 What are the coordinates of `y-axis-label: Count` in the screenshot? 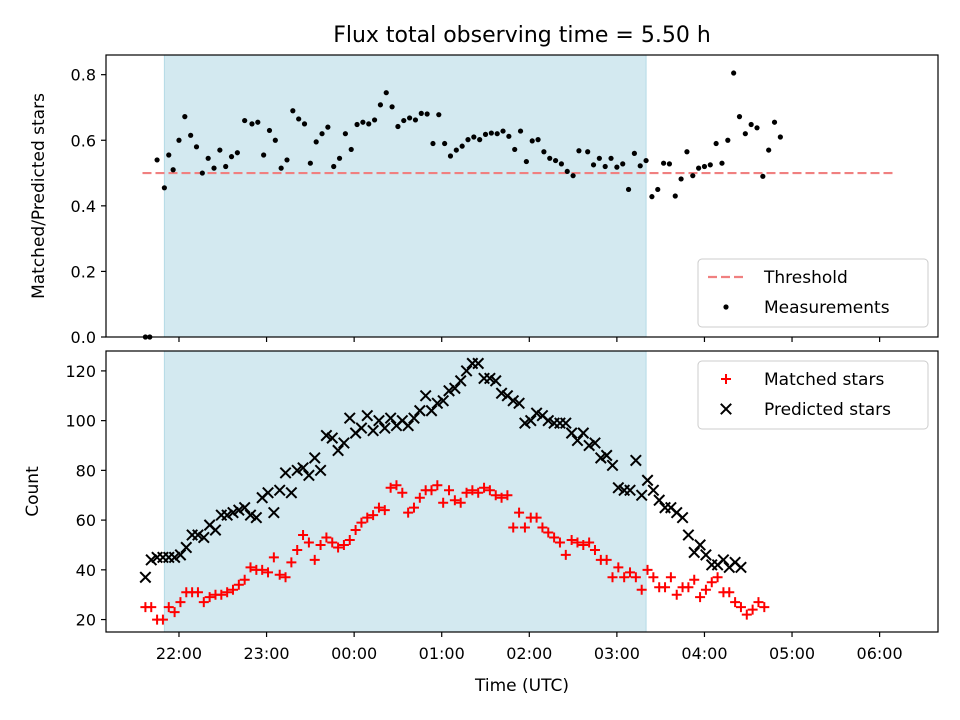 It's located at (33, 491).